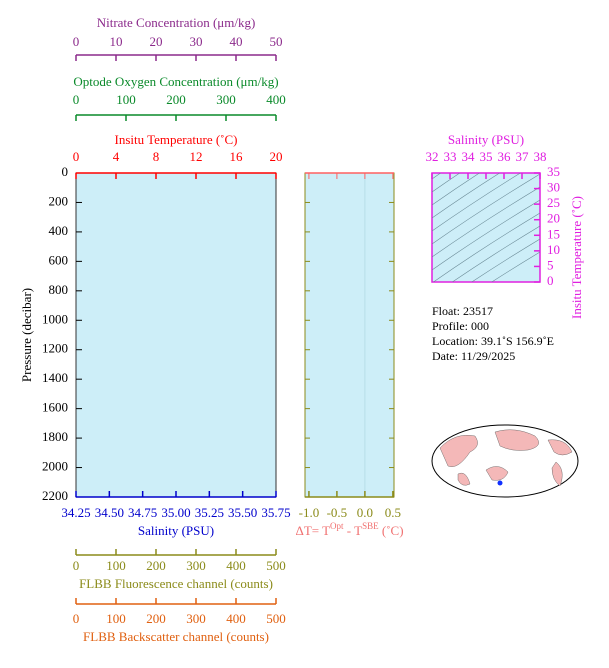 This screenshot has width=609, height=668. What do you see at coordinates (473, 356) in the screenshot?
I see `info-text: Date: 11/29/2025` at bounding box center [473, 356].